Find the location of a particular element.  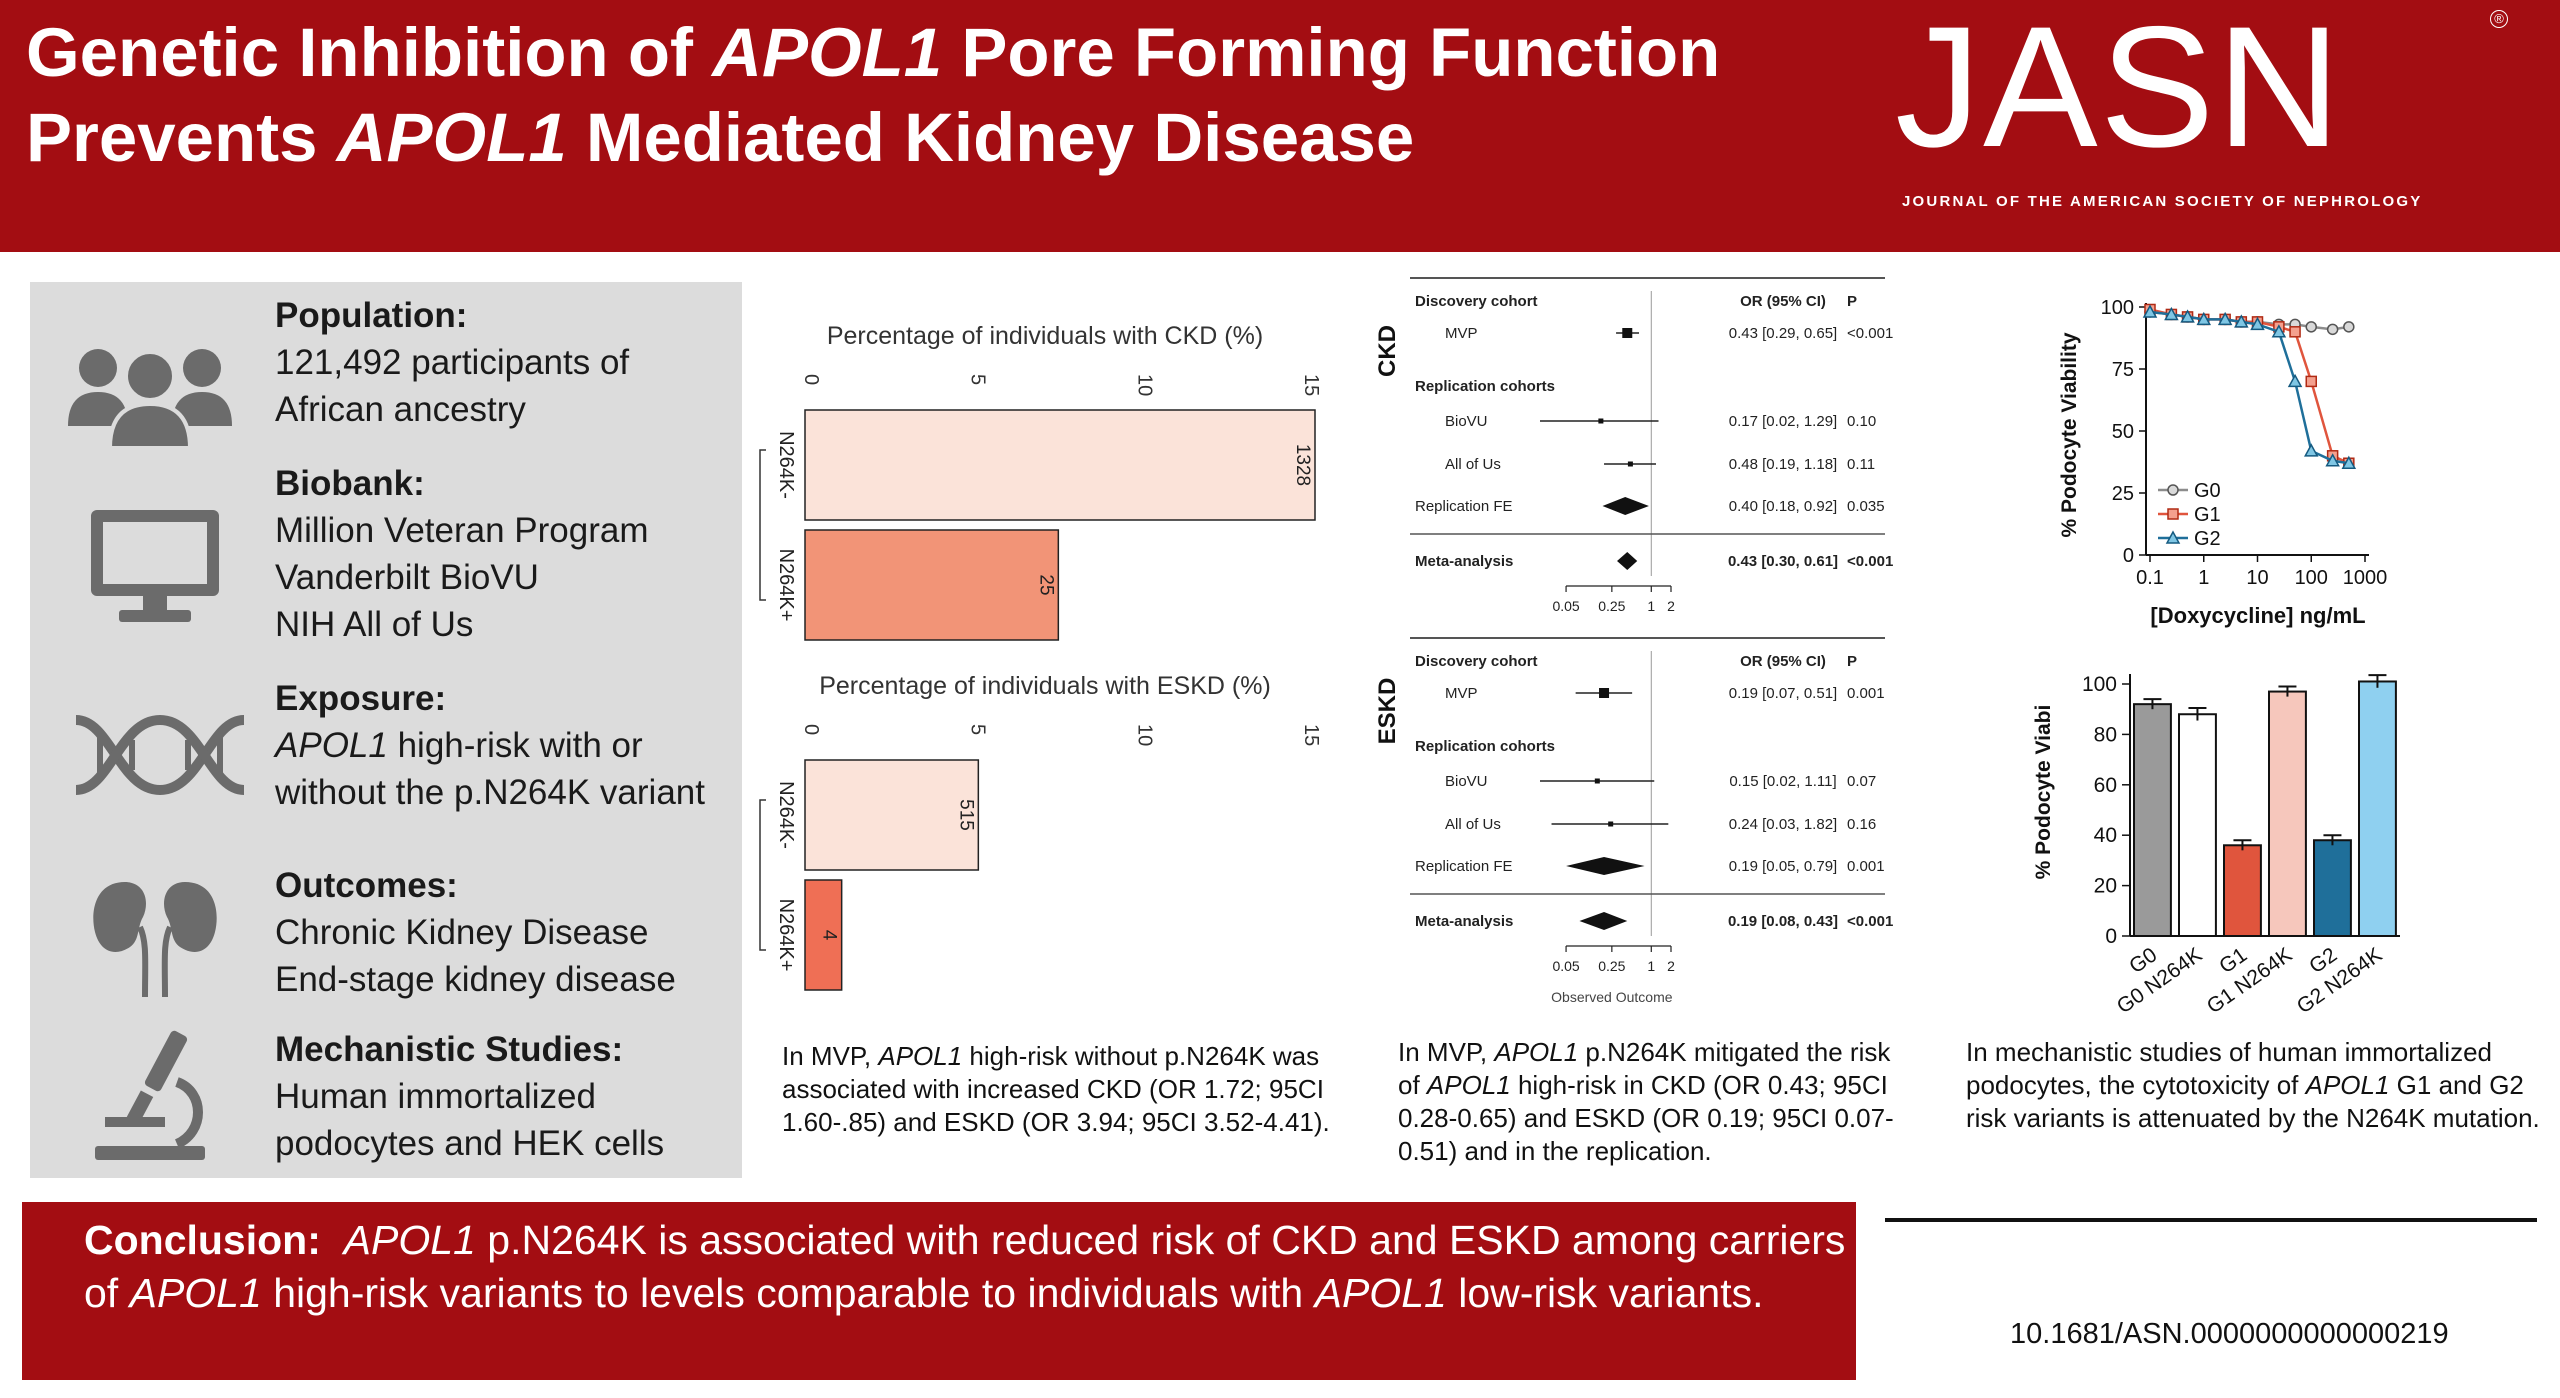

y-axis-label: % Podocyte Viability is located at coordinates (2069, 434).